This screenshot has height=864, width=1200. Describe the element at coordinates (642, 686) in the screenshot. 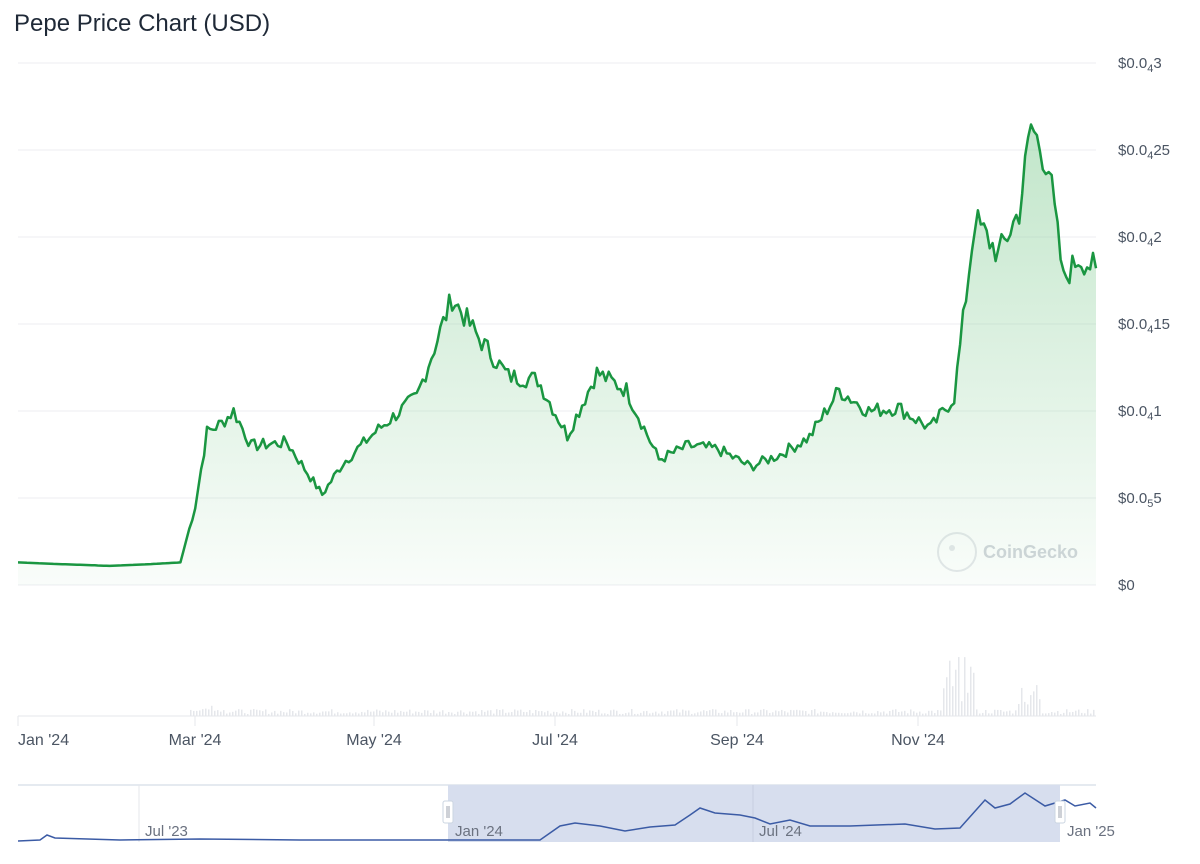

I see `volume-bars` at that location.